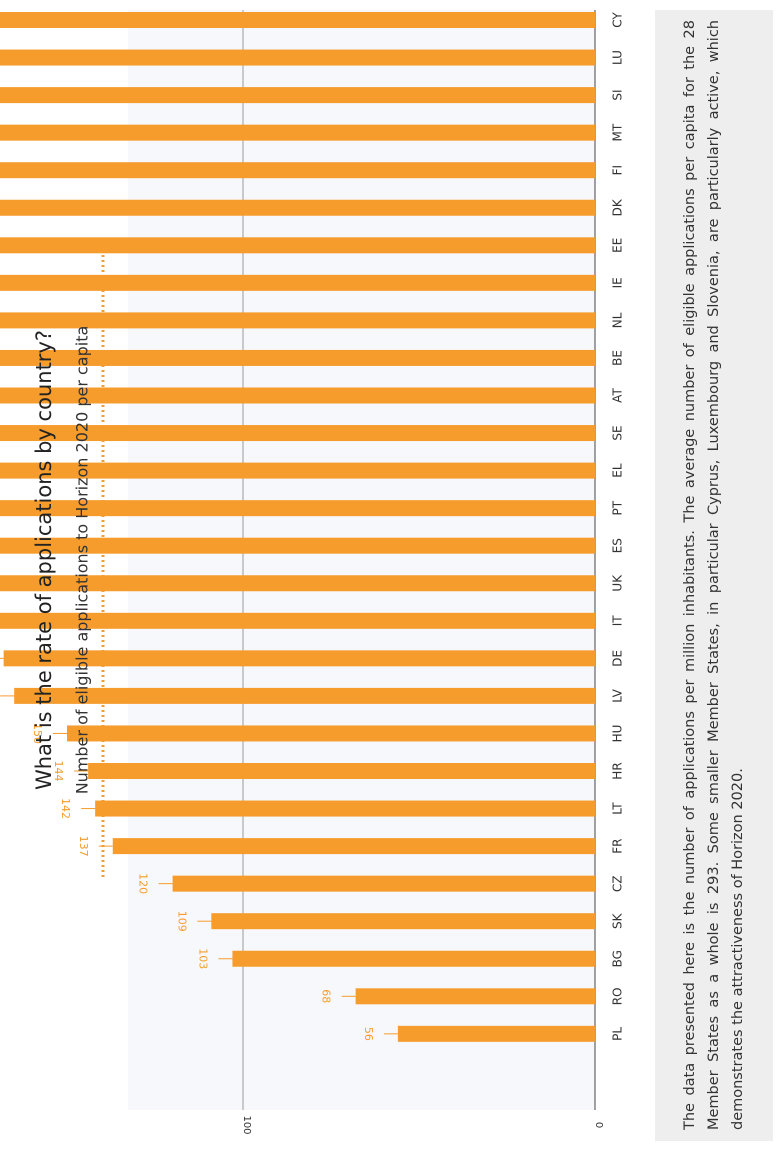  Describe the element at coordinates (58, 771) in the screenshot. I see `value-label: 144` at that location.